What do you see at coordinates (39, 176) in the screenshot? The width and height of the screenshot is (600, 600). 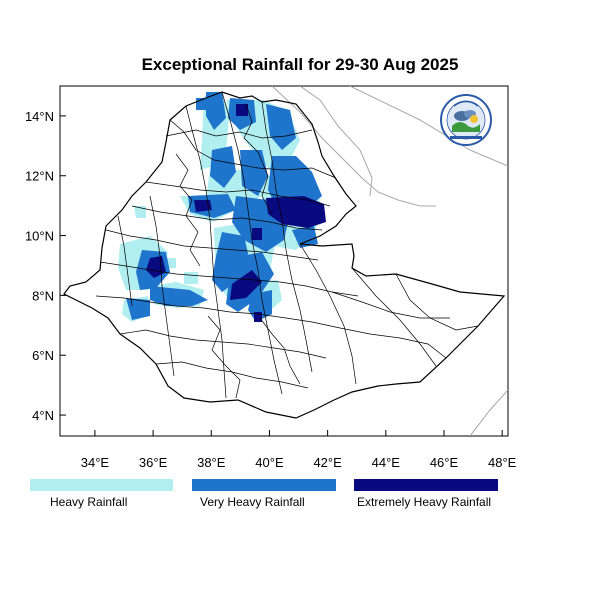 I see `y-tick-label: 12°N` at bounding box center [39, 176].